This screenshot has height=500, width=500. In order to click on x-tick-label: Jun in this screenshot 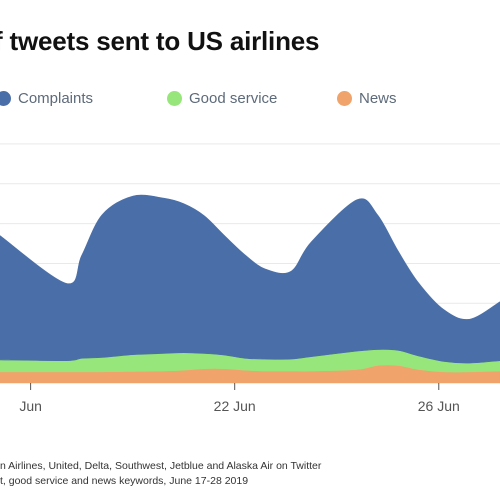, I will do `click(30, 406)`.